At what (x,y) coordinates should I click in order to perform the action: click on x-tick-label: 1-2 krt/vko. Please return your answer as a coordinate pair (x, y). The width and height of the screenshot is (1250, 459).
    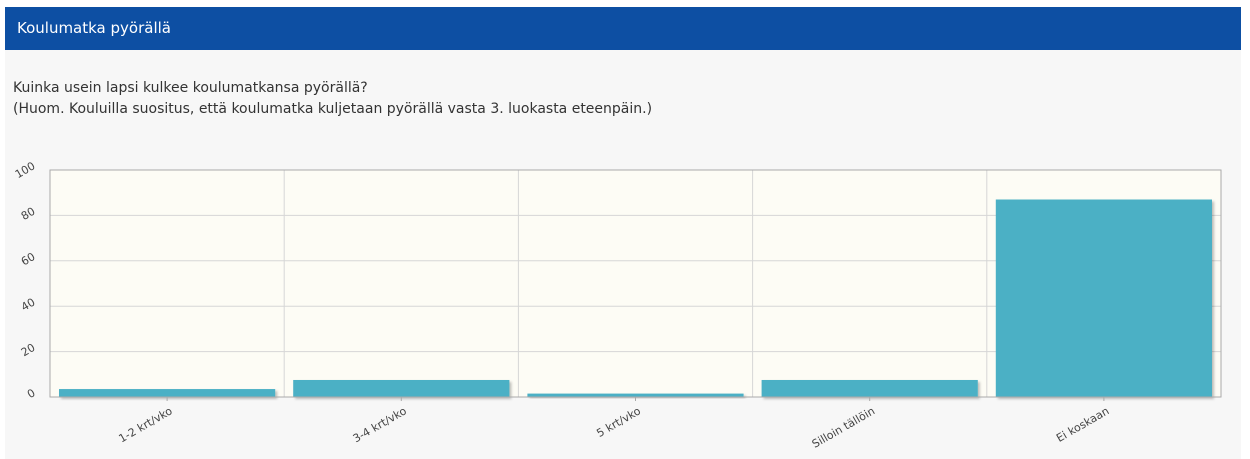
    Looking at the image, I should click on (145, 424).